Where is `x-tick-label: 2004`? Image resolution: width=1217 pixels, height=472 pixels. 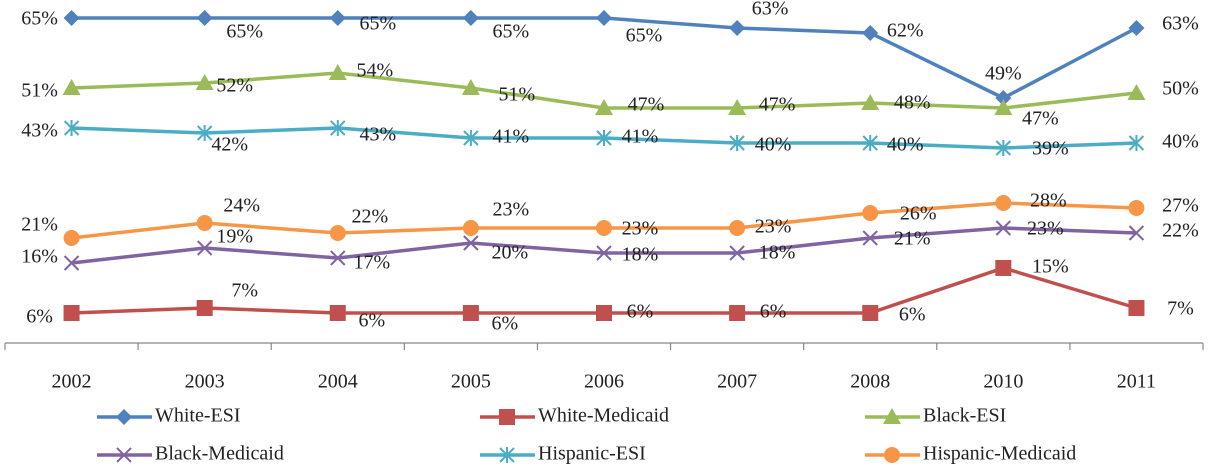
x-tick-label: 2004 is located at coordinates (338, 382).